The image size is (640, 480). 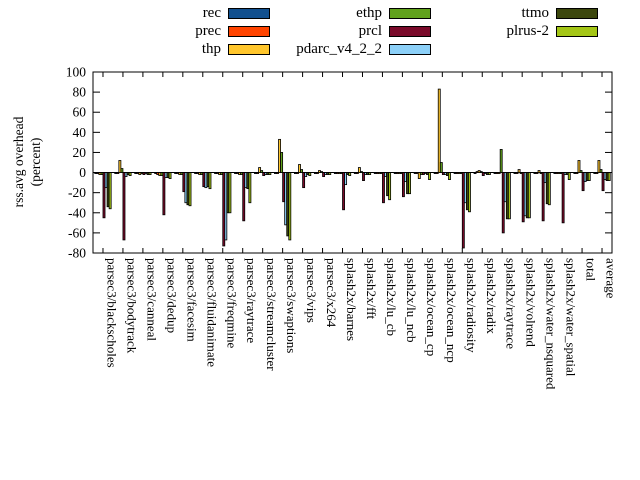 I want to click on legend-item-rec: rec, so click(x=209, y=13).